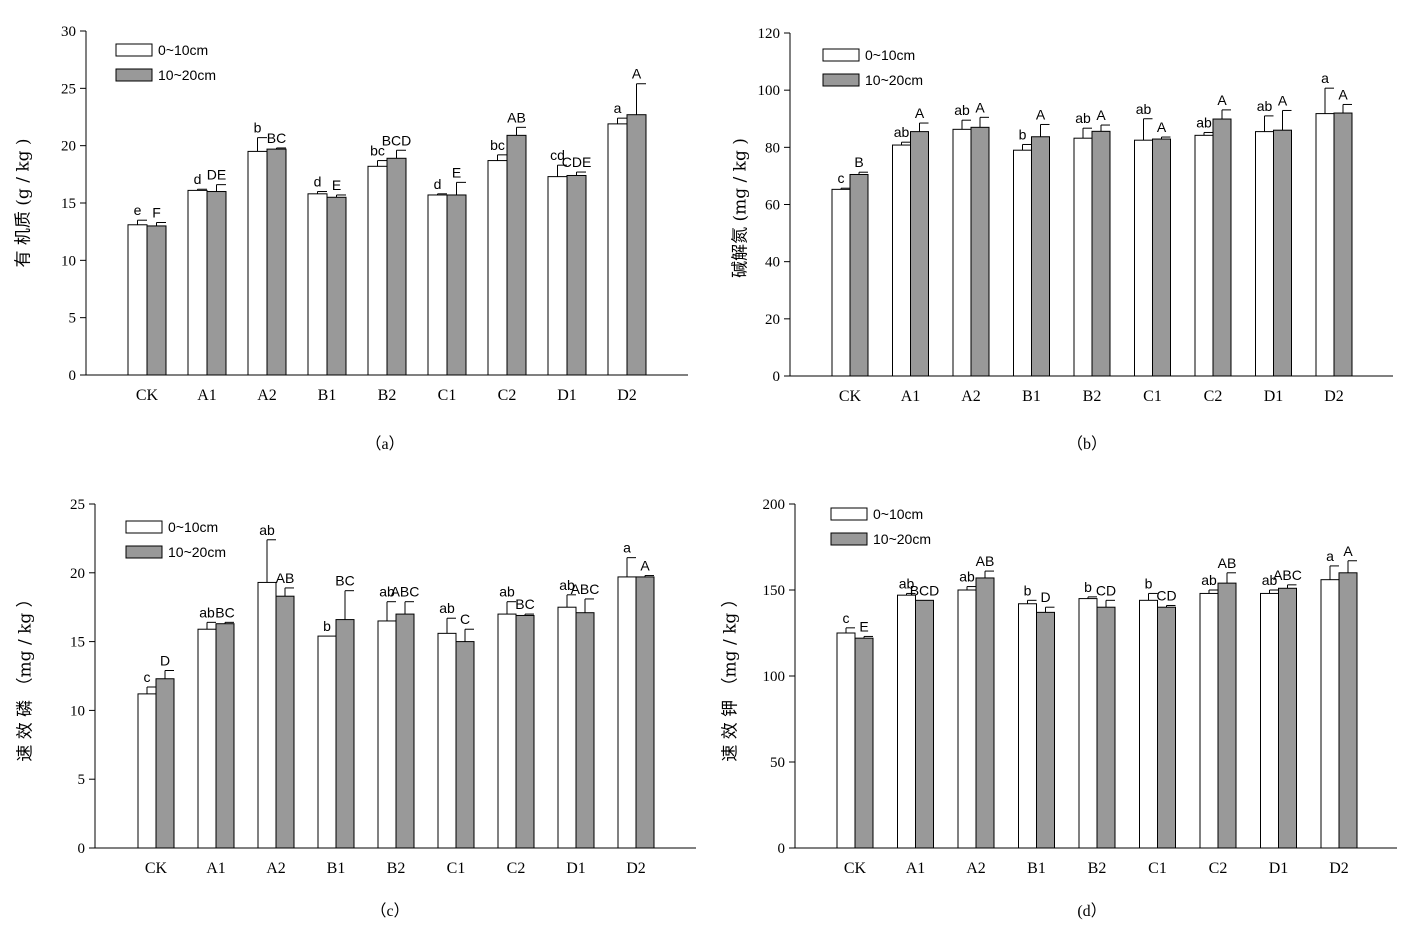  Describe the element at coordinates (576, 868) in the screenshot. I see `x-tick-label: D1` at that location.